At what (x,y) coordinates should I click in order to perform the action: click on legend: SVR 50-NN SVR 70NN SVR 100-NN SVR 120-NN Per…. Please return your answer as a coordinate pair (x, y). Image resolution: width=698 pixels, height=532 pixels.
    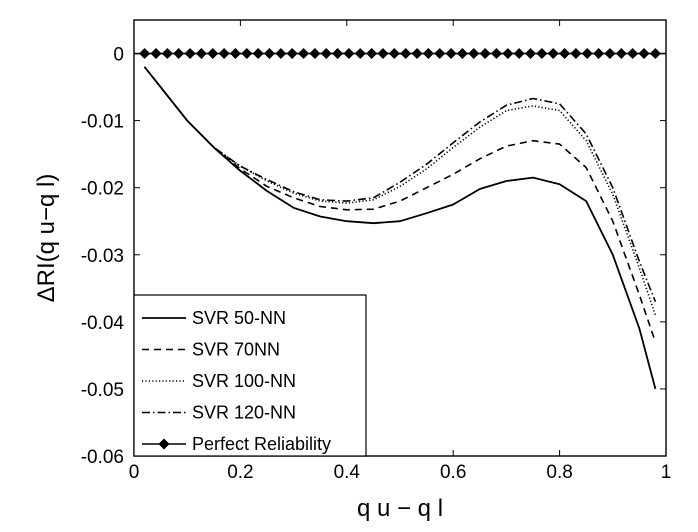
    Looking at the image, I should click on (250, 375).